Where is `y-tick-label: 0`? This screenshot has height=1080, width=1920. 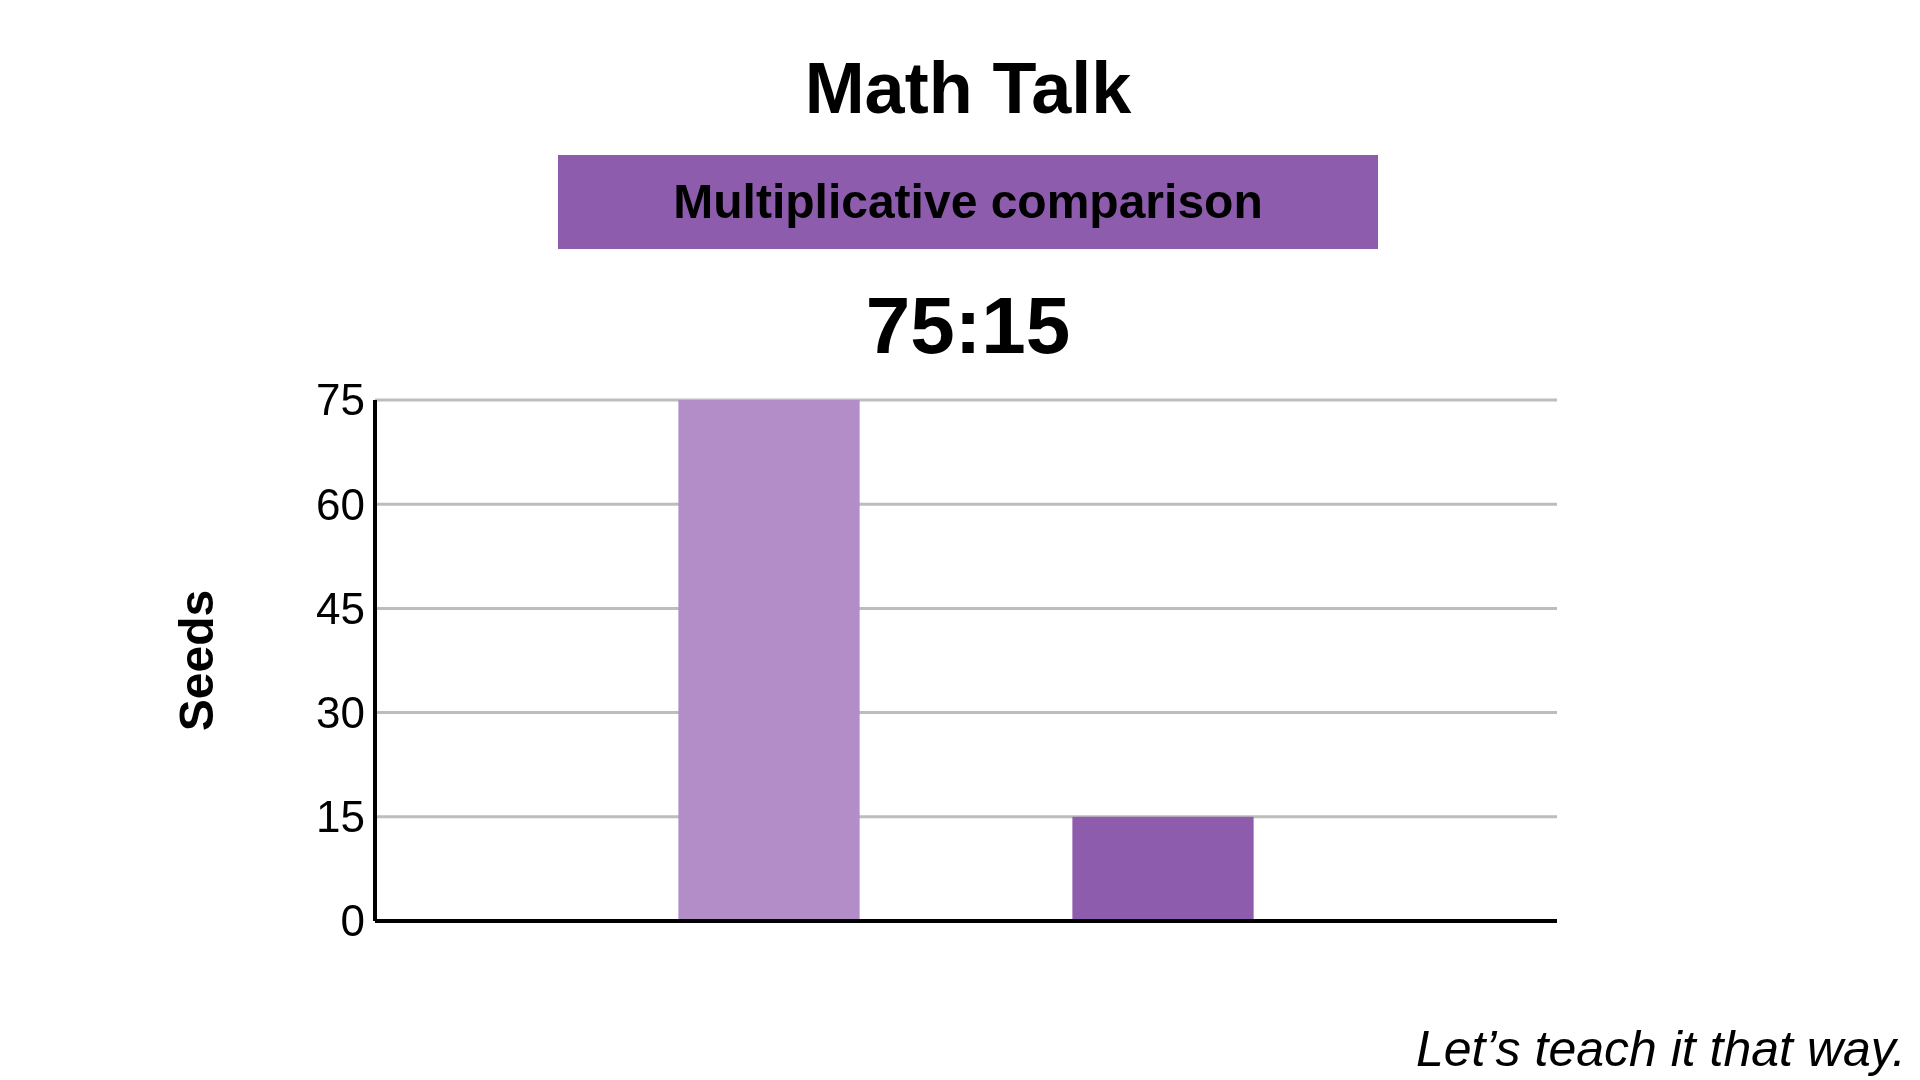
y-tick-label: 0 is located at coordinates (352, 921).